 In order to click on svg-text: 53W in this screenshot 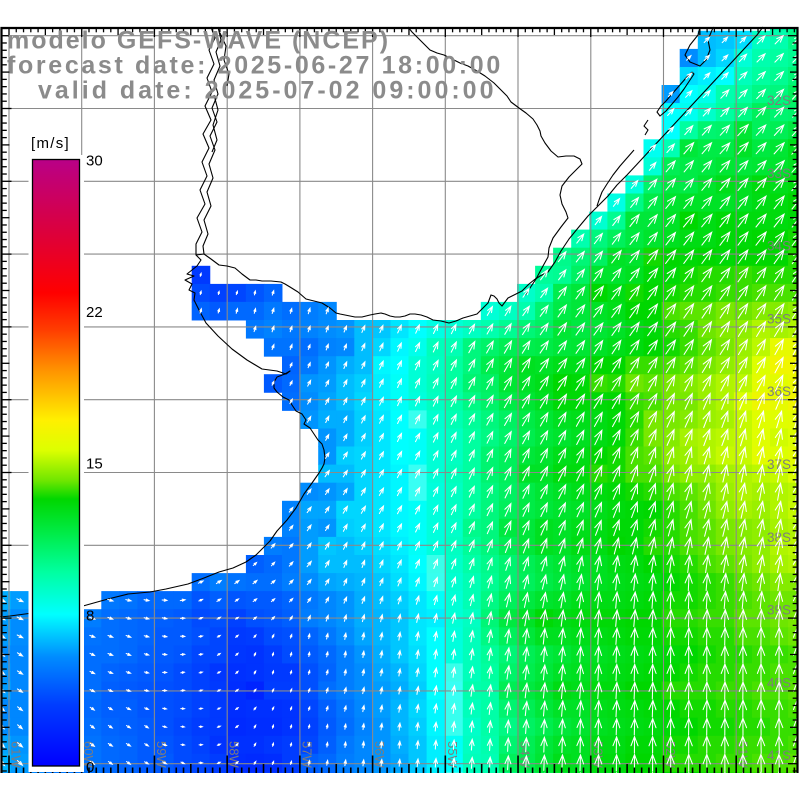, I will do `click(597, 754)`.